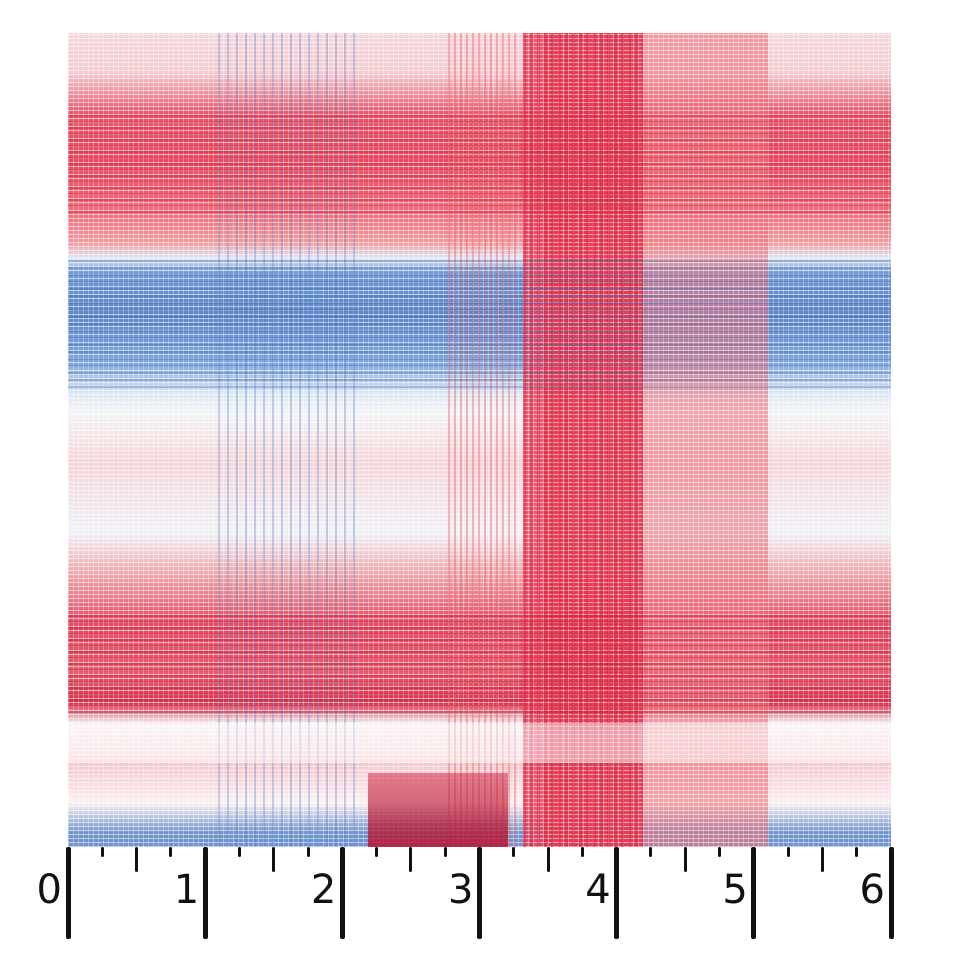 This screenshot has height=960, width=960. What do you see at coordinates (461, 890) in the screenshot?
I see `ruler-label: 3` at bounding box center [461, 890].